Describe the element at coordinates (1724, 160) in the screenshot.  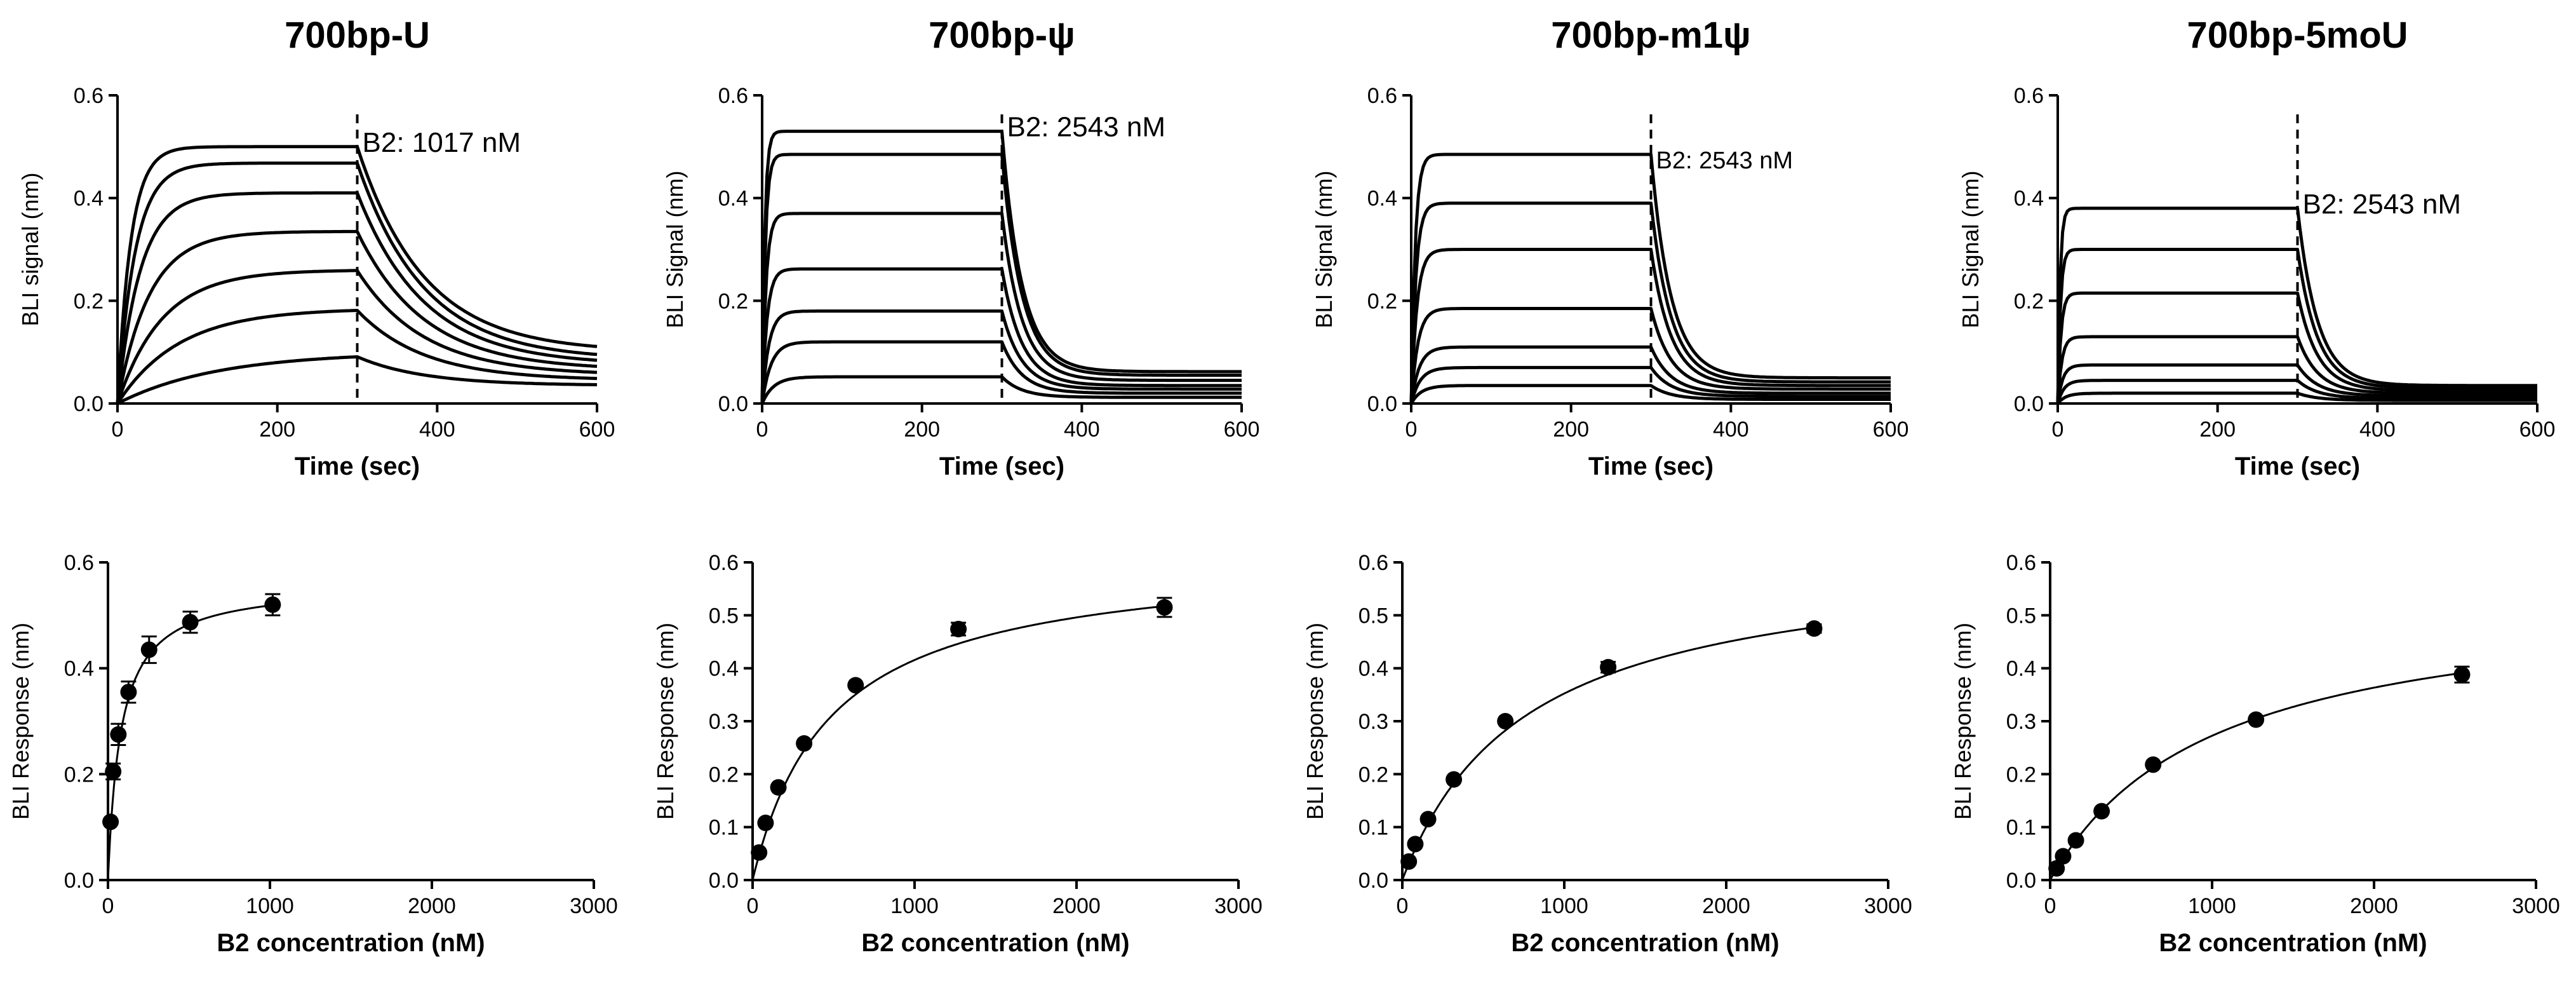
I see `annotation-label: B2: 2543 nM` at that location.